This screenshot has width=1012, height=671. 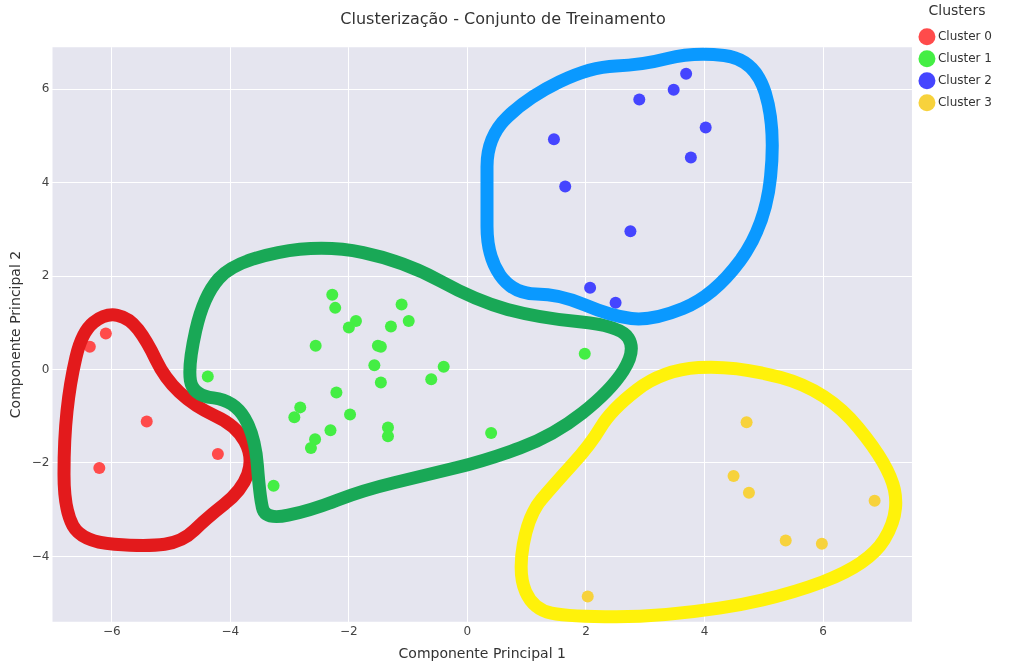 What do you see at coordinates (467, 631) in the screenshot?
I see `x-tick-label: 0` at bounding box center [467, 631].